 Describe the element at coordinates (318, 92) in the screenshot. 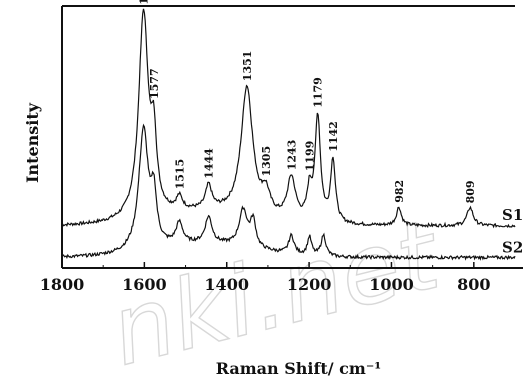

I see `peak-label: 1179` at that location.